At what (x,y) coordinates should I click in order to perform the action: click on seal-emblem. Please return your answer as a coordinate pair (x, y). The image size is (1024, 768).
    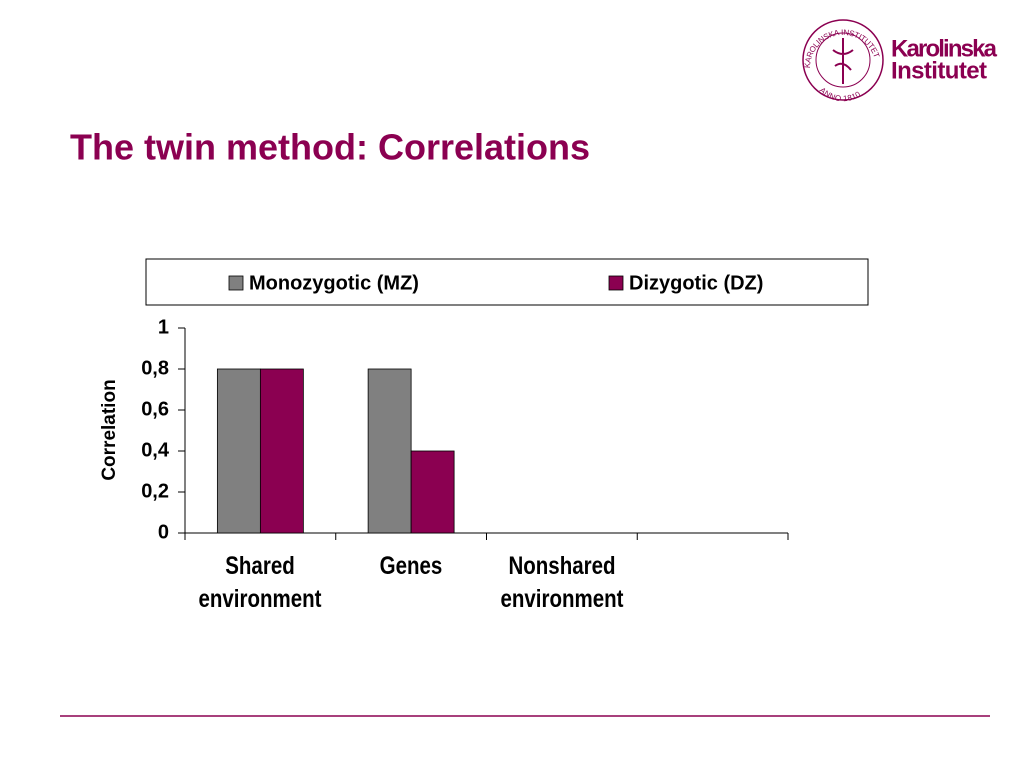
    Looking at the image, I should click on (843, 61).